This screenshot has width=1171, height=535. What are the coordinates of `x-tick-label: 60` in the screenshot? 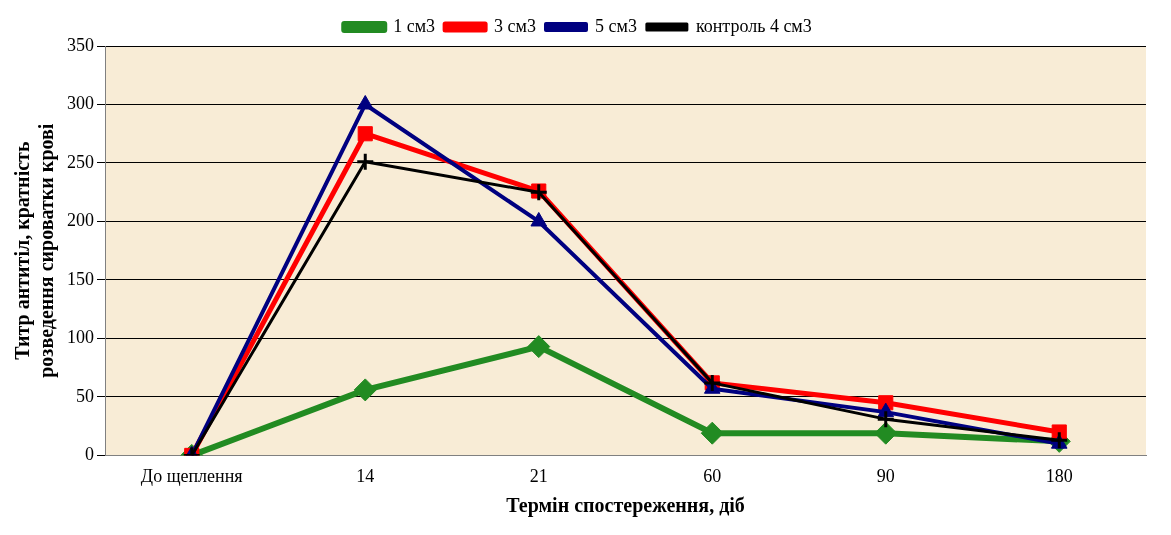 It's located at (712, 475).